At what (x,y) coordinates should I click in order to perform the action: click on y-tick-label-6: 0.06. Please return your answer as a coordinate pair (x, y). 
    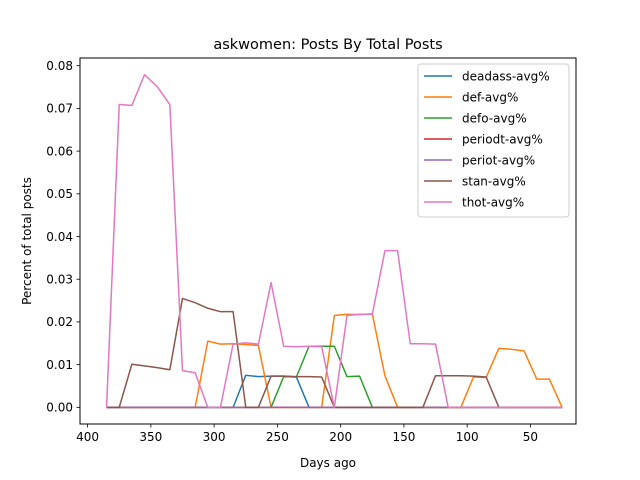
    Looking at the image, I should click on (59, 151).